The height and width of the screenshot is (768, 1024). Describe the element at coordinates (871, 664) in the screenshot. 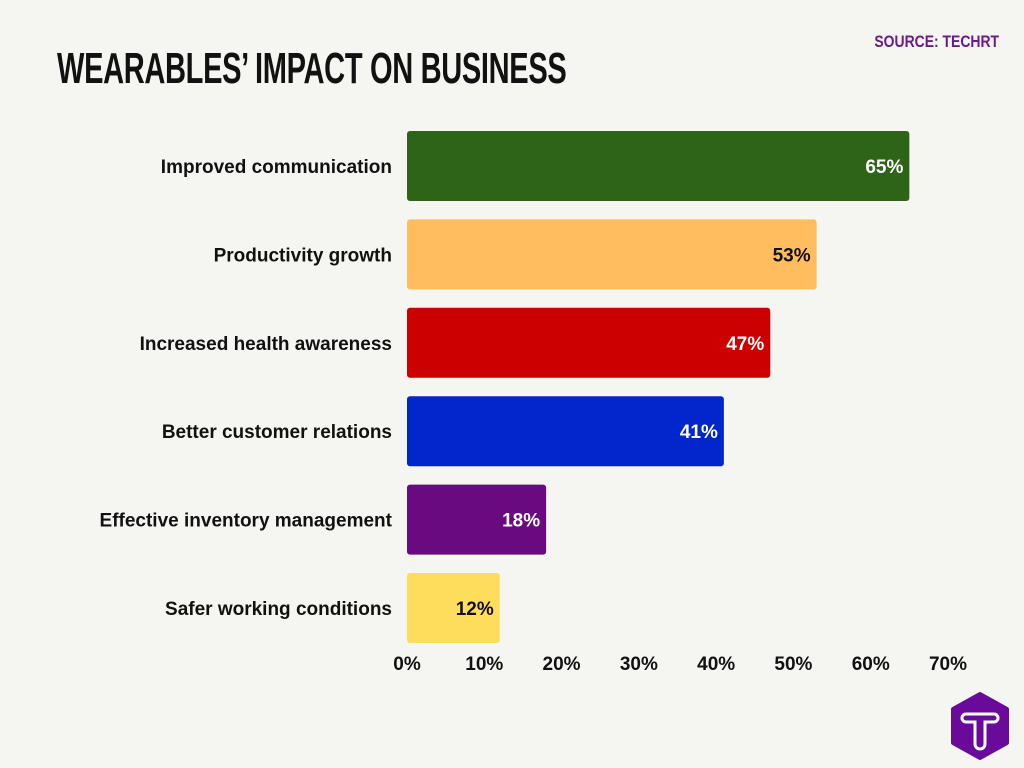

I see `x-tick-label: 60%` at that location.